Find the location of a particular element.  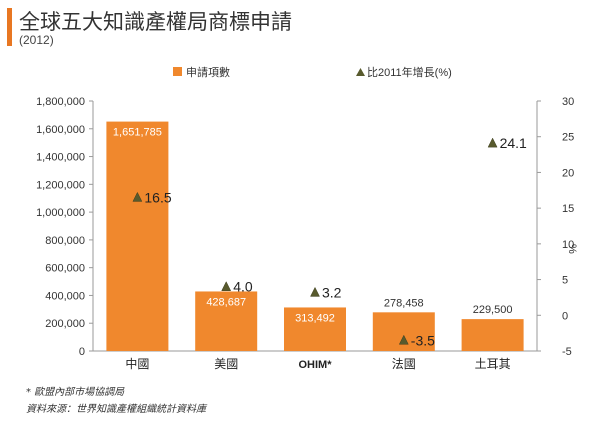

category-label: 中國 is located at coordinates (137, 363).